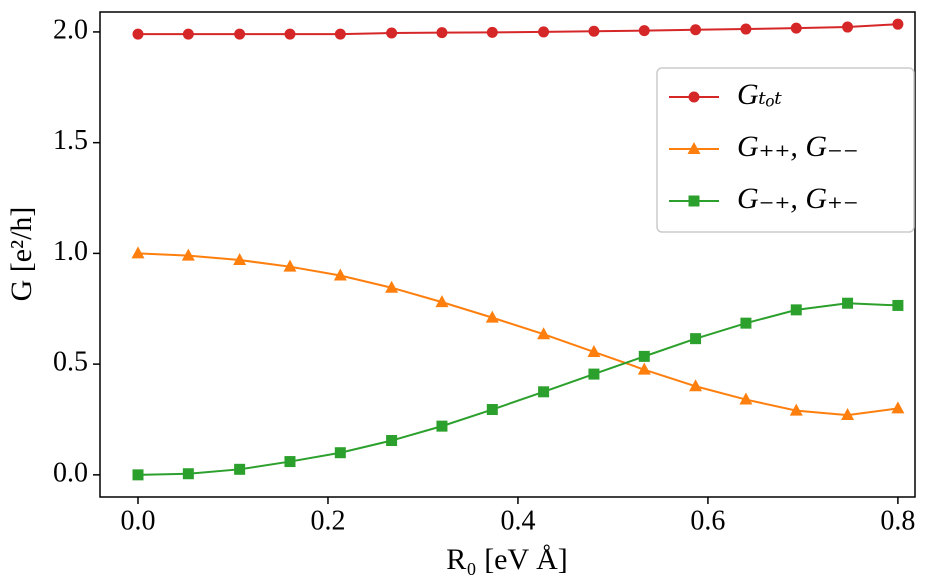 This screenshot has width=935, height=585. What do you see at coordinates (70, 472) in the screenshot?
I see `y-tick-label: 0.0` at bounding box center [70, 472].